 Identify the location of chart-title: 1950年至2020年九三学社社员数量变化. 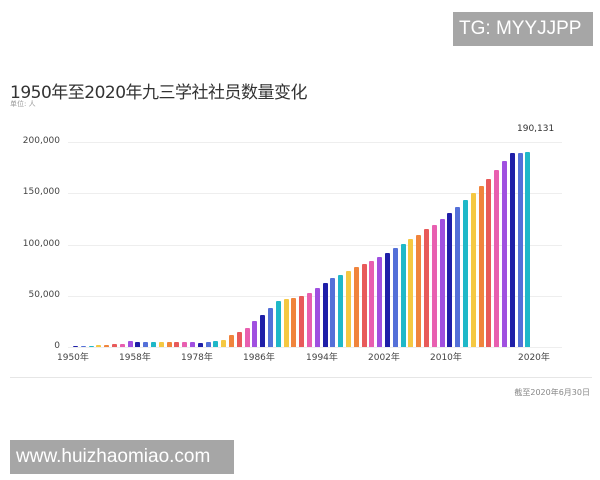
(159, 93).